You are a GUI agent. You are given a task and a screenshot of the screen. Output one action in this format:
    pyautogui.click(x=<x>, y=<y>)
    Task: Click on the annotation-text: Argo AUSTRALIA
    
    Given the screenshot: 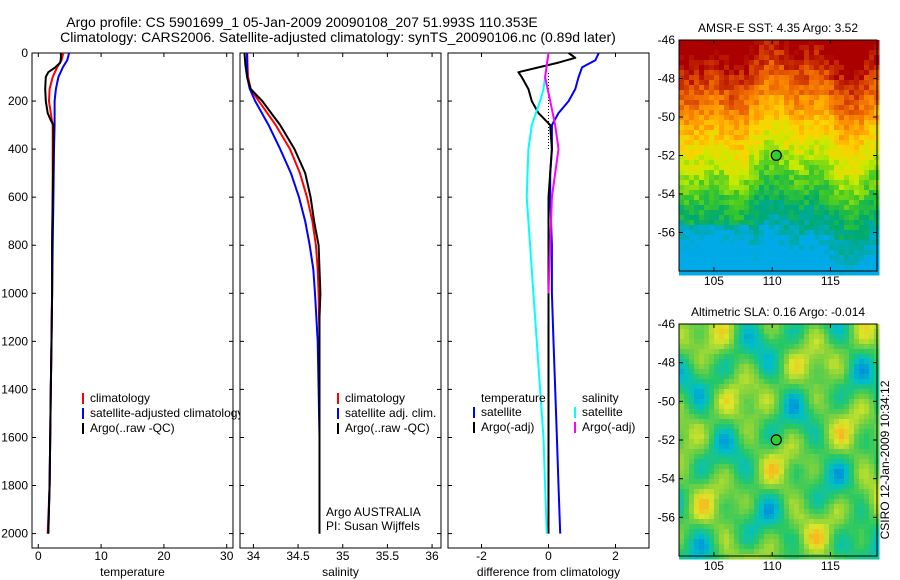 What is the action you would take?
    pyautogui.click(x=373, y=512)
    